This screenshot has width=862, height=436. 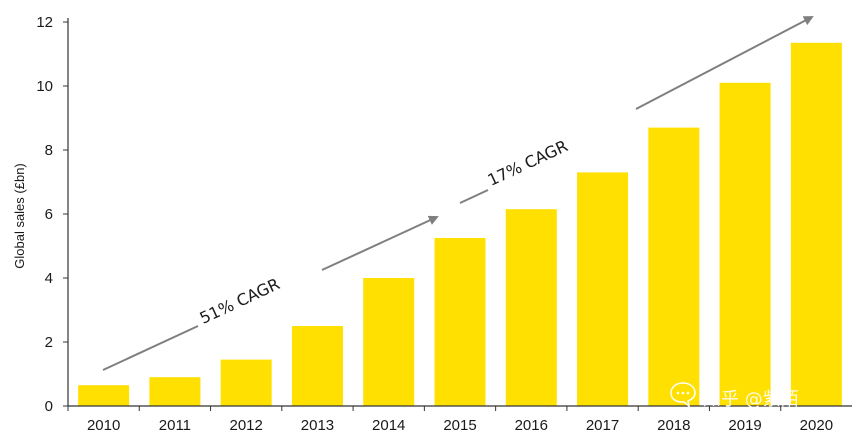 What do you see at coordinates (49, 214) in the screenshot?
I see `y-tick-label: 6` at bounding box center [49, 214].